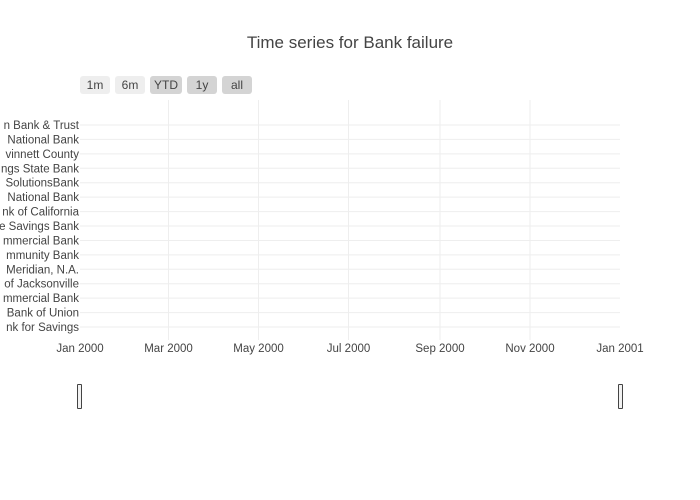 The width and height of the screenshot is (700, 500). I want to click on y-tick-label: vinnett County, so click(42, 155).